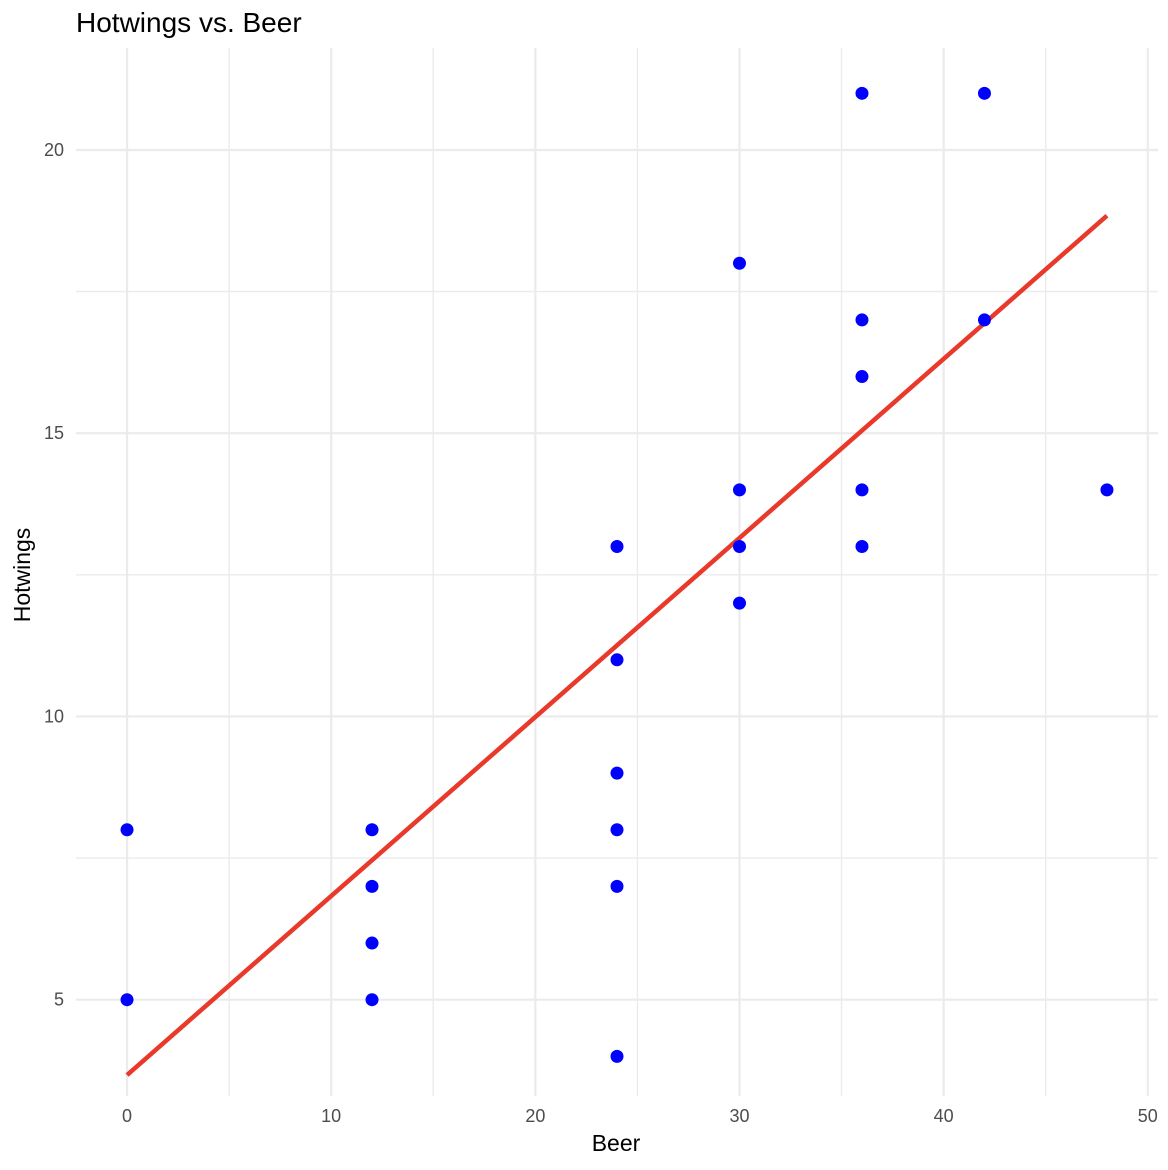 Image resolution: width=1168 pixels, height=1170 pixels. I want to click on y-tick-label: 5, so click(59, 1000).